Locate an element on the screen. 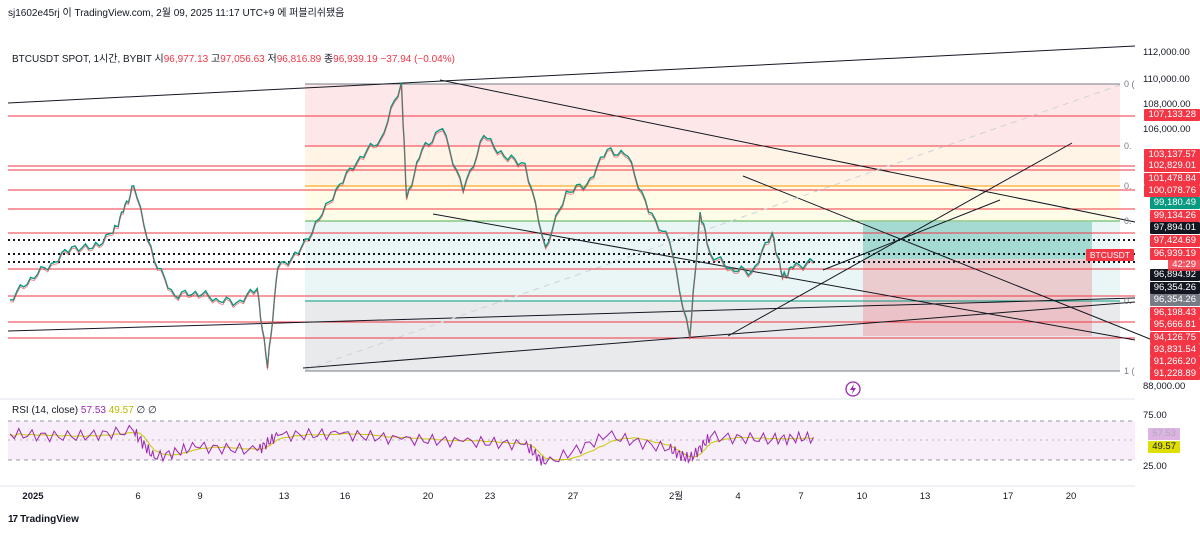 The height and width of the screenshot is (533, 1200). price-level-tag: 91,228.89 is located at coordinates (1174, 374).